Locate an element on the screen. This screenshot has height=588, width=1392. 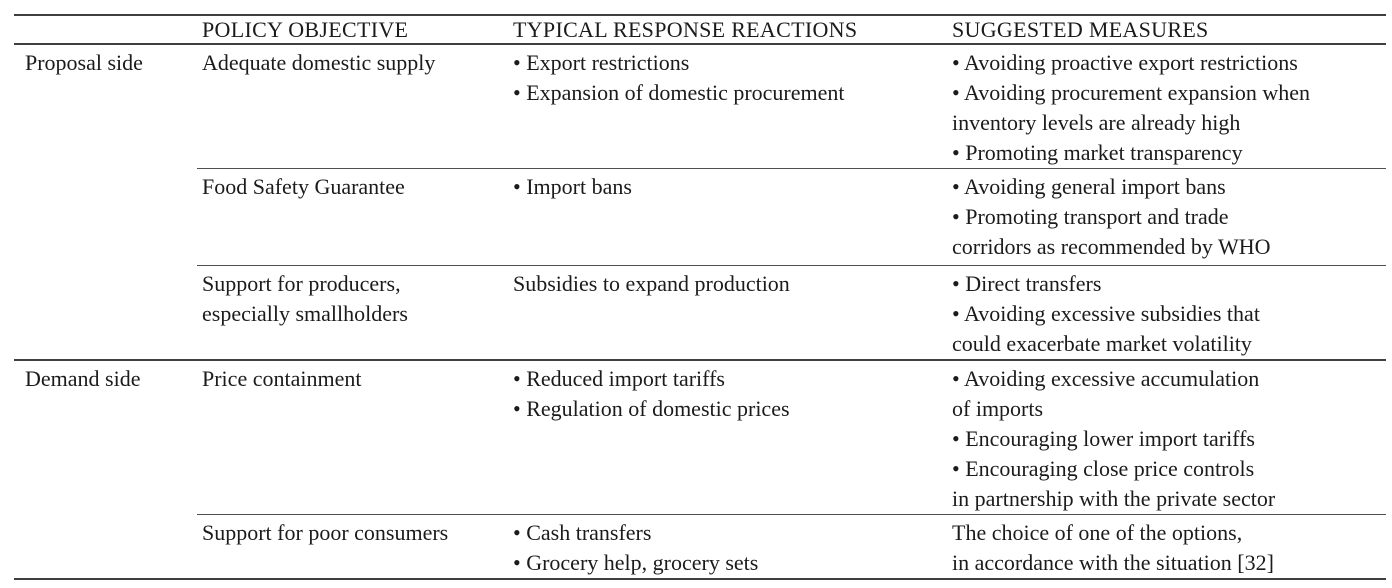
text-line: • Avoiding proactive export restrictions is located at coordinates (1125, 62).